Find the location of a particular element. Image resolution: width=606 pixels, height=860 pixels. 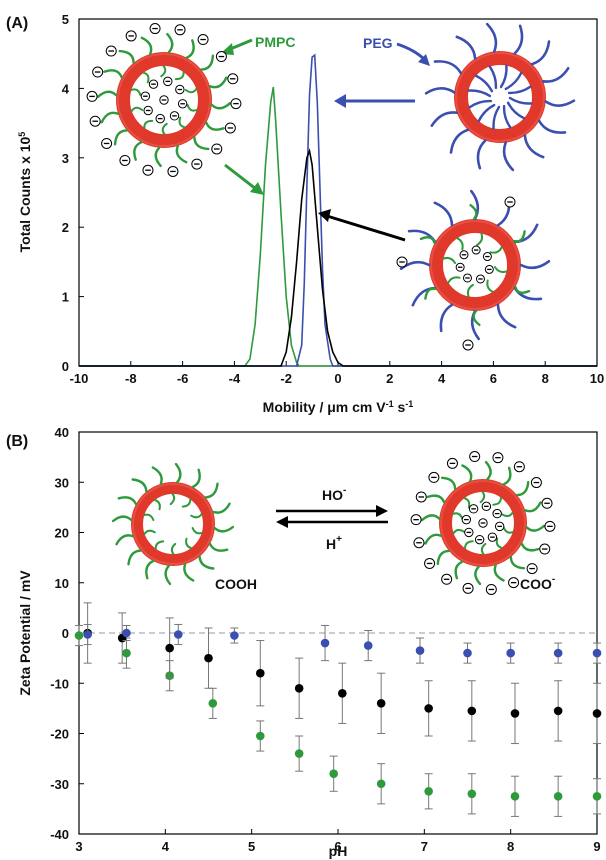

panel-a-ylabel: Total Counts x 105 is located at coordinates (25, 192).